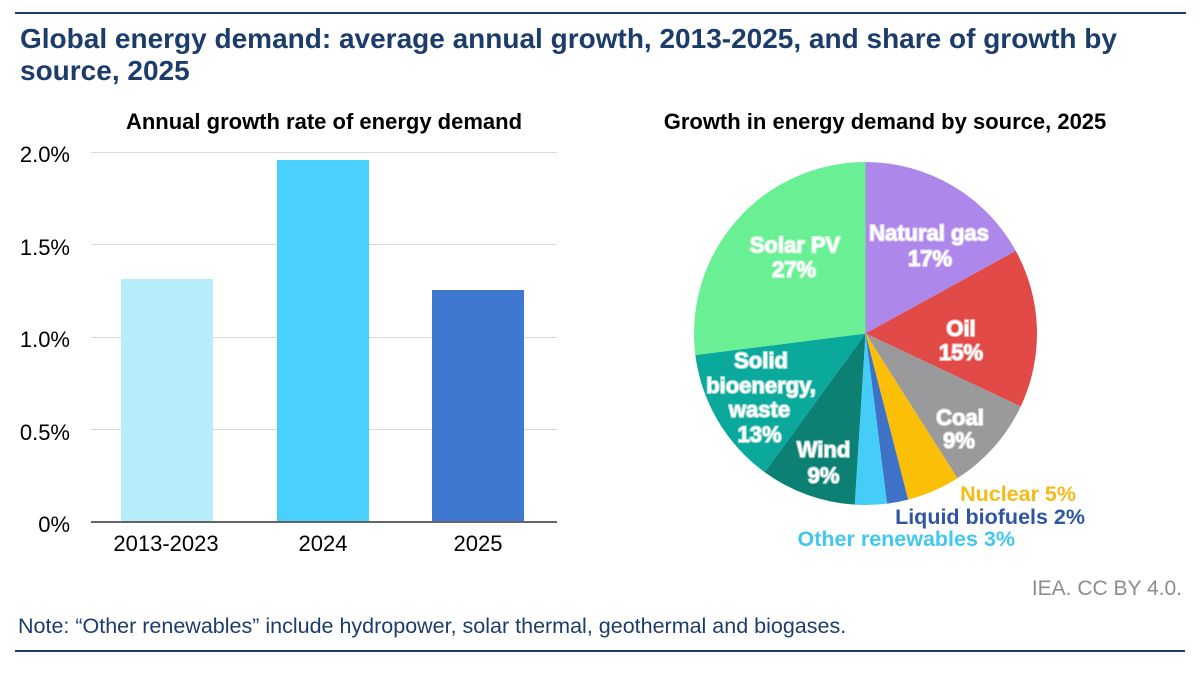 The image size is (1200, 675). Describe the element at coordinates (759, 409) in the screenshot. I see `svg-text: waste` at that location.